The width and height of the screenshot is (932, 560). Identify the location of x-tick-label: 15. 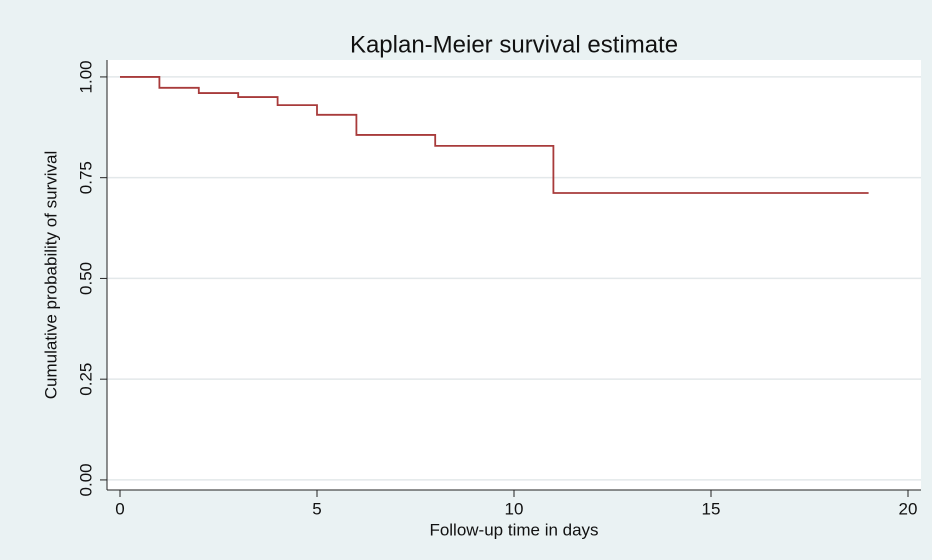
(711, 508).